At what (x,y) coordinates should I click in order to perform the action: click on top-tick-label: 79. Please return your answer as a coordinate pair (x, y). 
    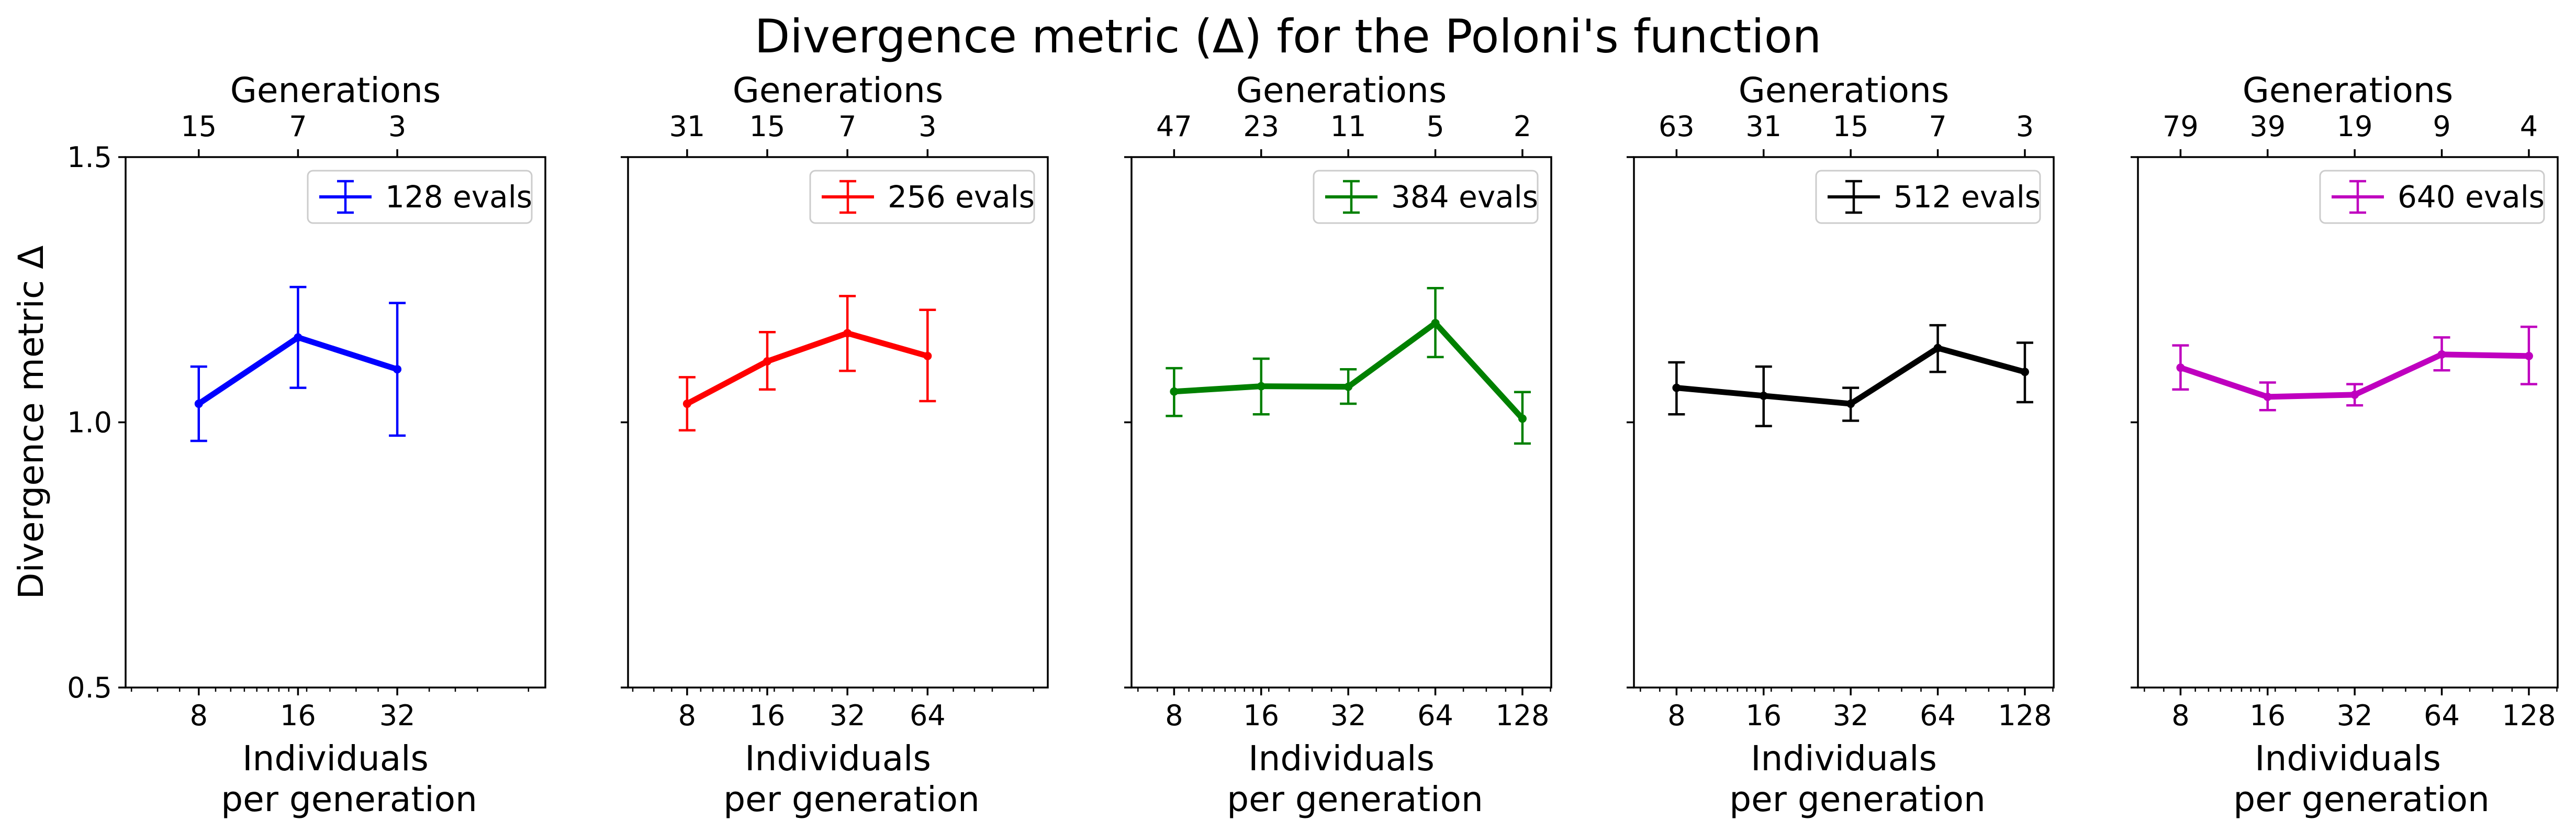
    Looking at the image, I should click on (2181, 127).